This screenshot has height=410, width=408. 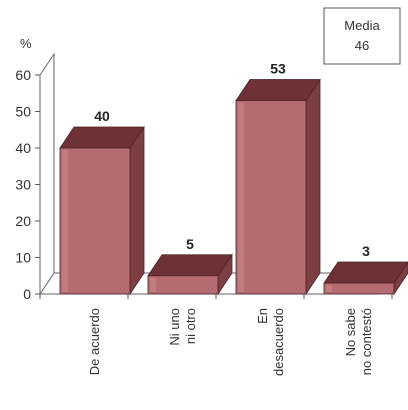 I want to click on x-category-label: No sabe, so click(x=350, y=332).